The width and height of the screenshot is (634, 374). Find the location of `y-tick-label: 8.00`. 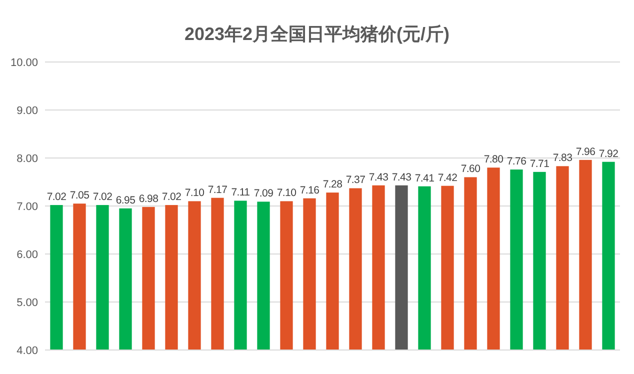

y-tick-label: 8.00 is located at coordinates (27, 159).